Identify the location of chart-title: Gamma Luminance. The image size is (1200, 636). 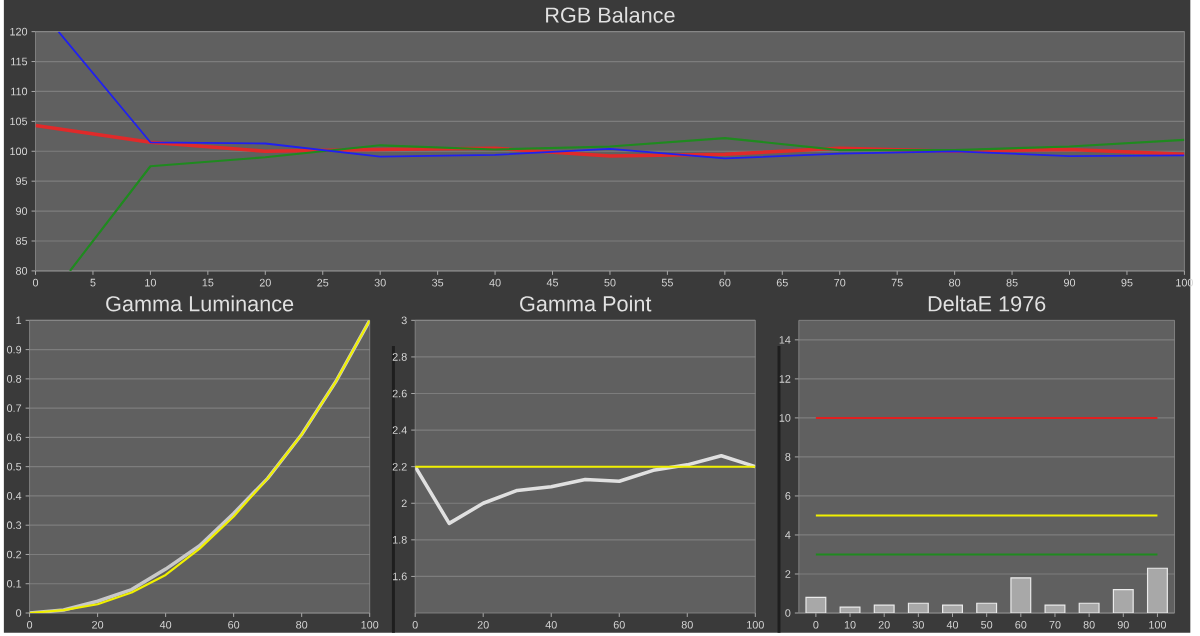
(200, 303).